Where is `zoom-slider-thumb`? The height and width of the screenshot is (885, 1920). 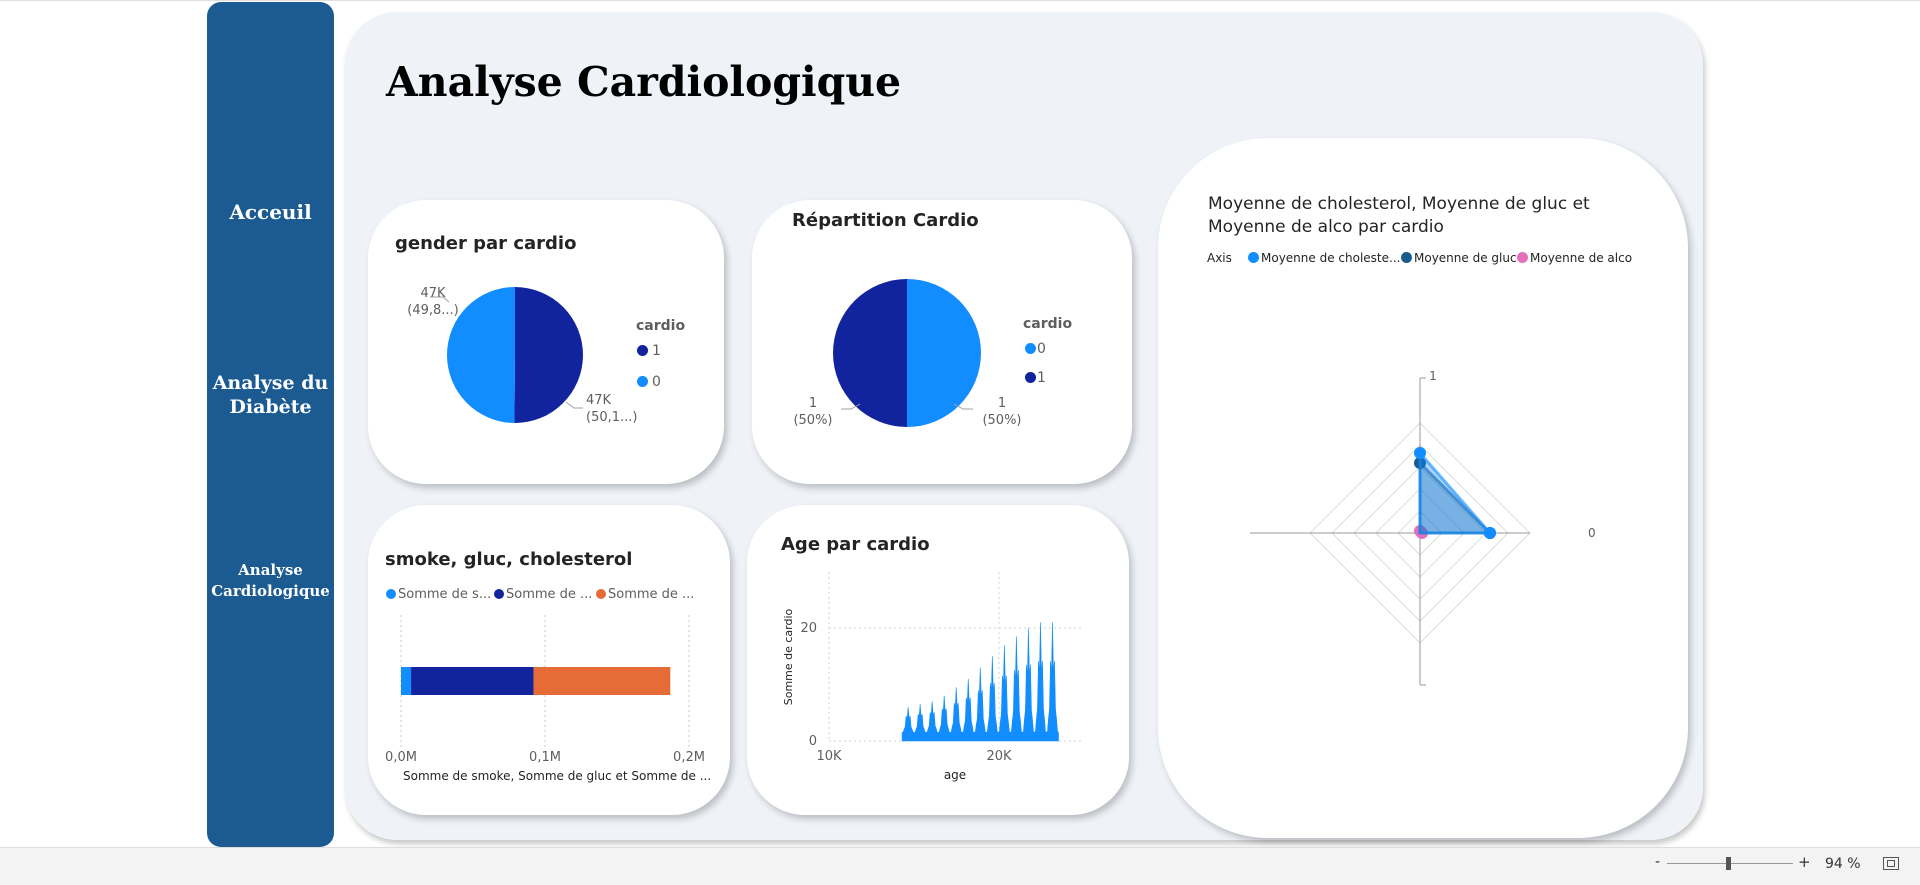 zoom-slider-thumb is located at coordinates (1729, 863).